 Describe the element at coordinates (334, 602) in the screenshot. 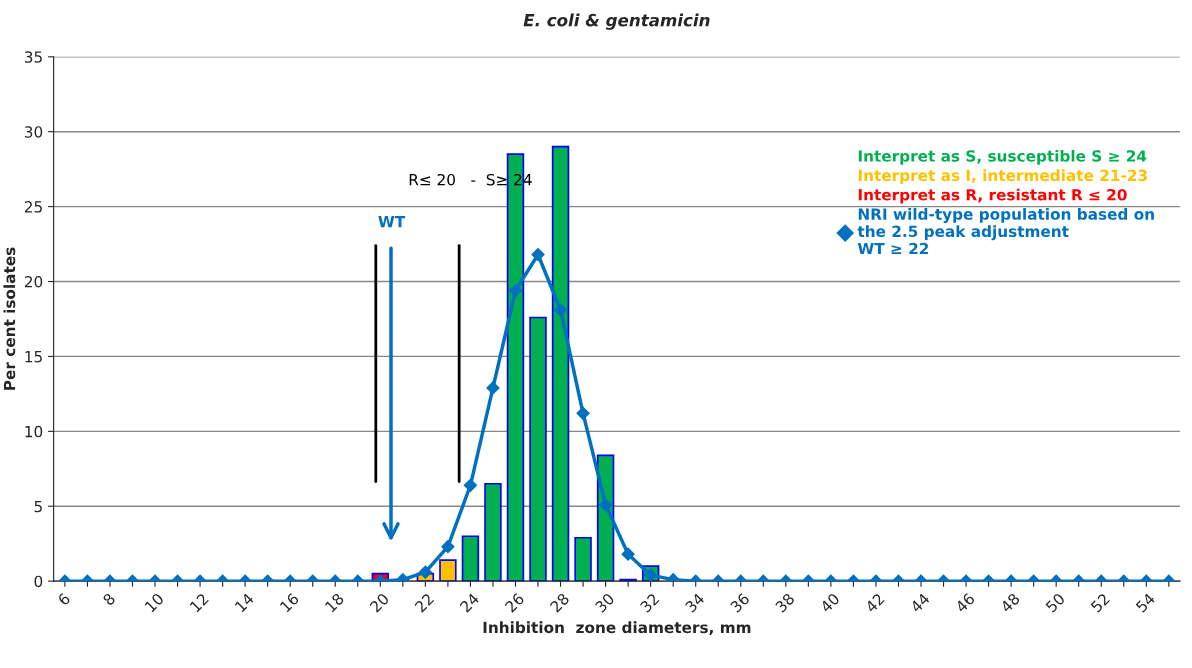

I see `x-tick-label: 18` at that location.